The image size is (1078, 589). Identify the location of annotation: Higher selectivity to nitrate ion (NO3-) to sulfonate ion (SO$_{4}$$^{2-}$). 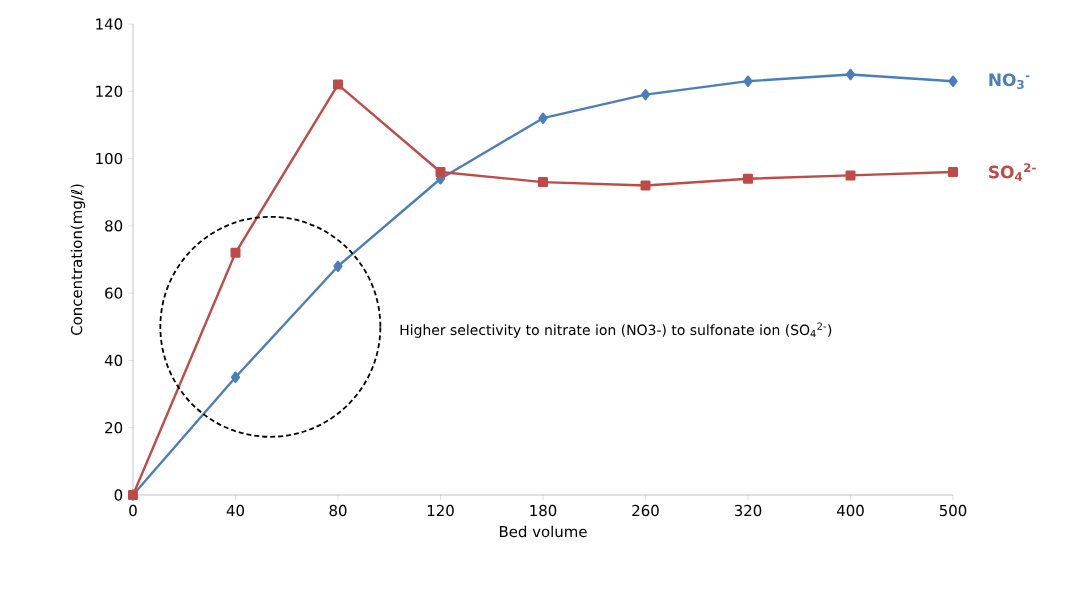
(616, 330).